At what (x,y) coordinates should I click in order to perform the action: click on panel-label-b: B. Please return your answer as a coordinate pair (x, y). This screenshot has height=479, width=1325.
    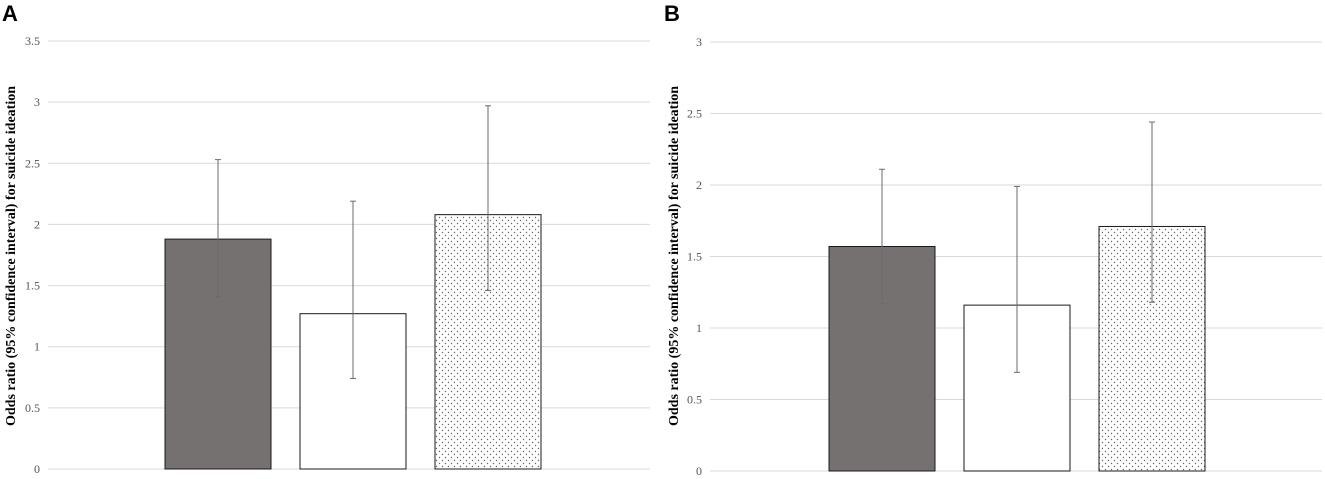
    Looking at the image, I should click on (672, 13).